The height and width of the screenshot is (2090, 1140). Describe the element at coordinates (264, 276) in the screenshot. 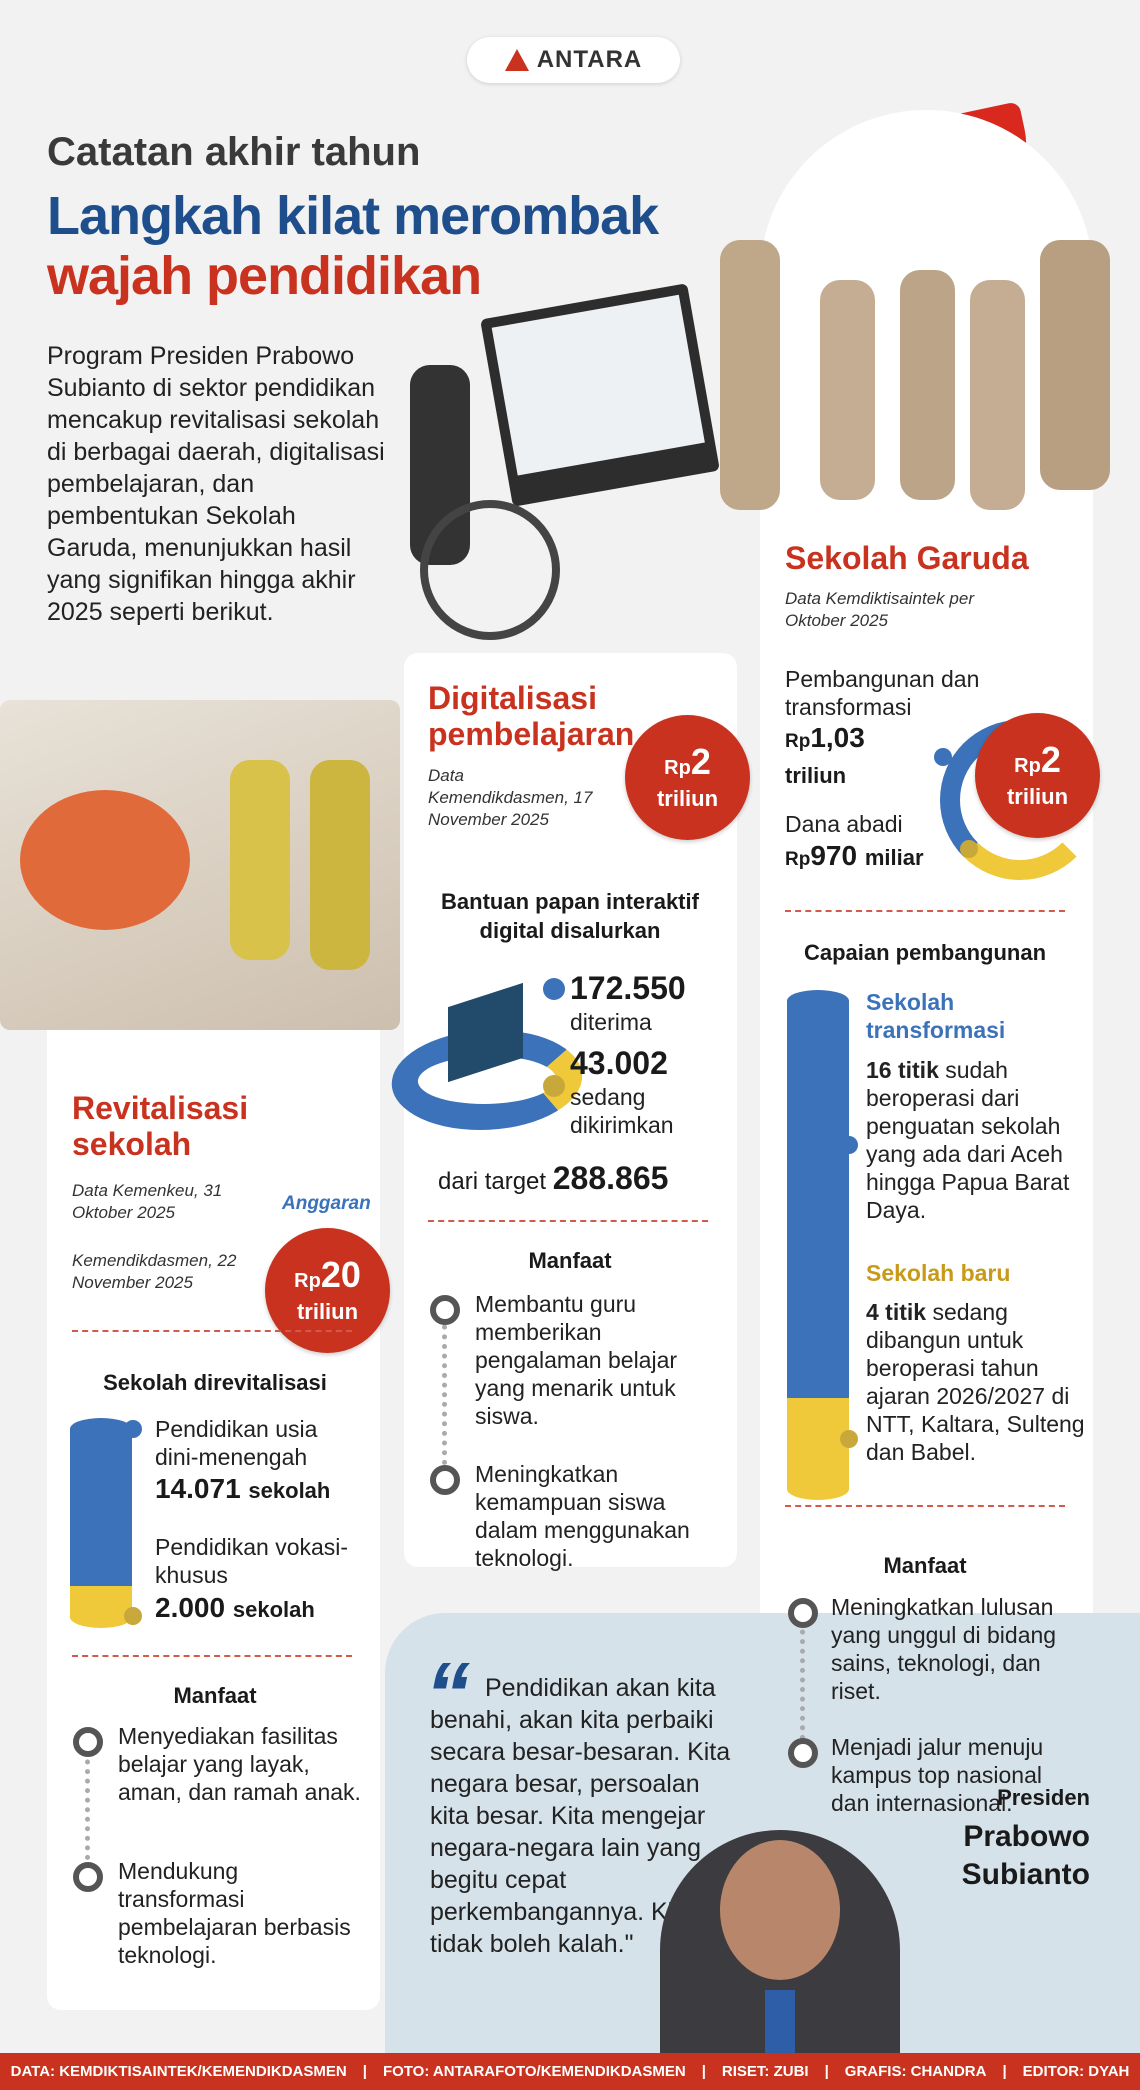

I see `title-line-2: wajah pendidikan` at that location.